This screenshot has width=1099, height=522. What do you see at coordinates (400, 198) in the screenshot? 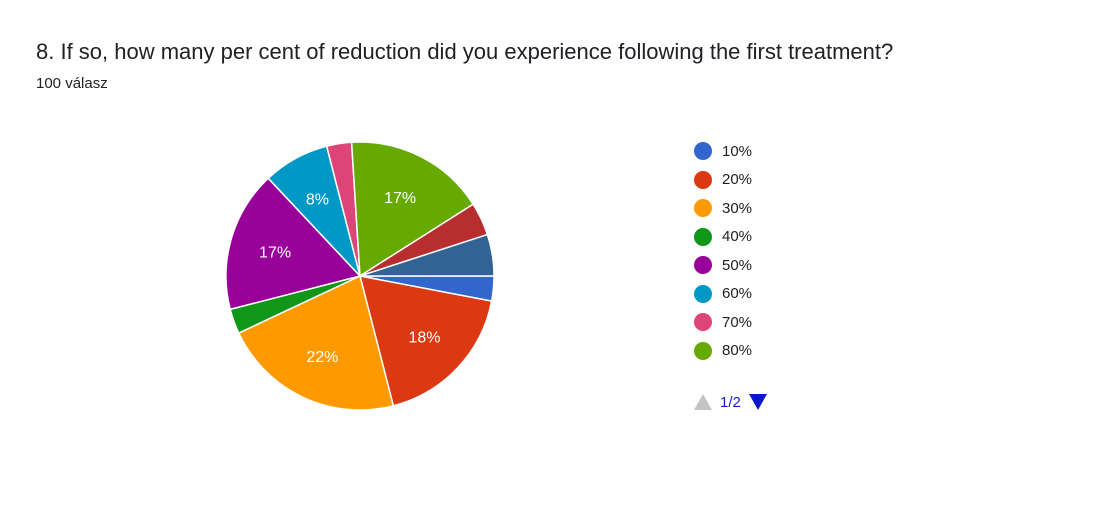
I see `slice-label-80pct: 17%` at bounding box center [400, 198].